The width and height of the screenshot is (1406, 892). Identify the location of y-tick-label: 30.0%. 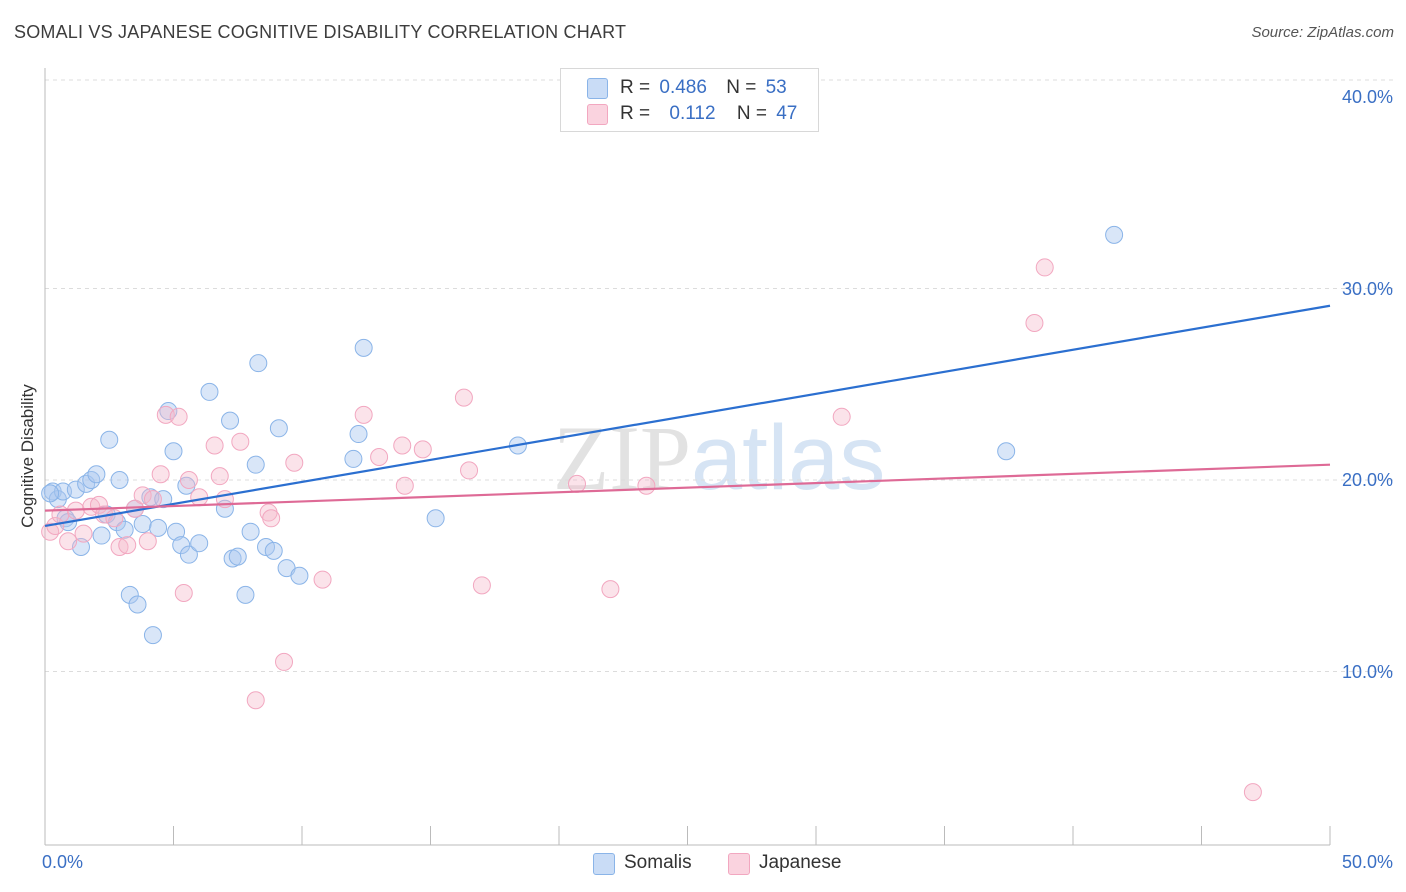
(1367, 288).